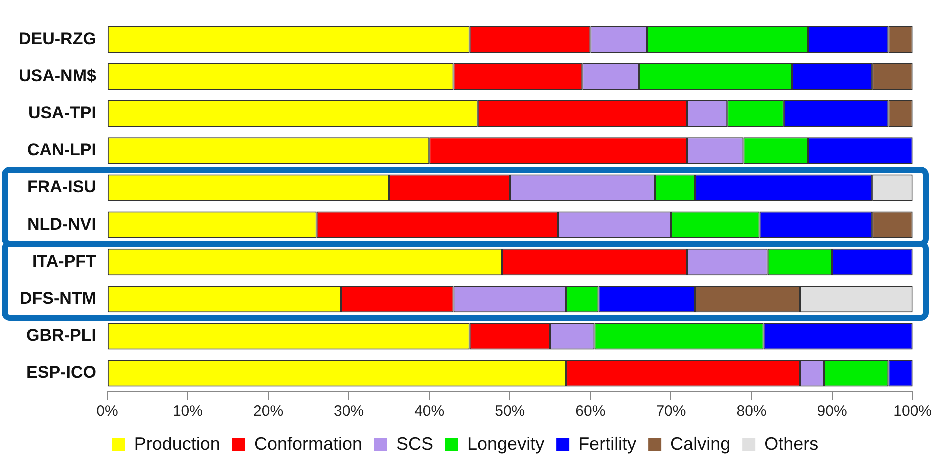 Image resolution: width=943 pixels, height=476 pixels. I want to click on y-tick-label: DEU-RZG, so click(57, 38).